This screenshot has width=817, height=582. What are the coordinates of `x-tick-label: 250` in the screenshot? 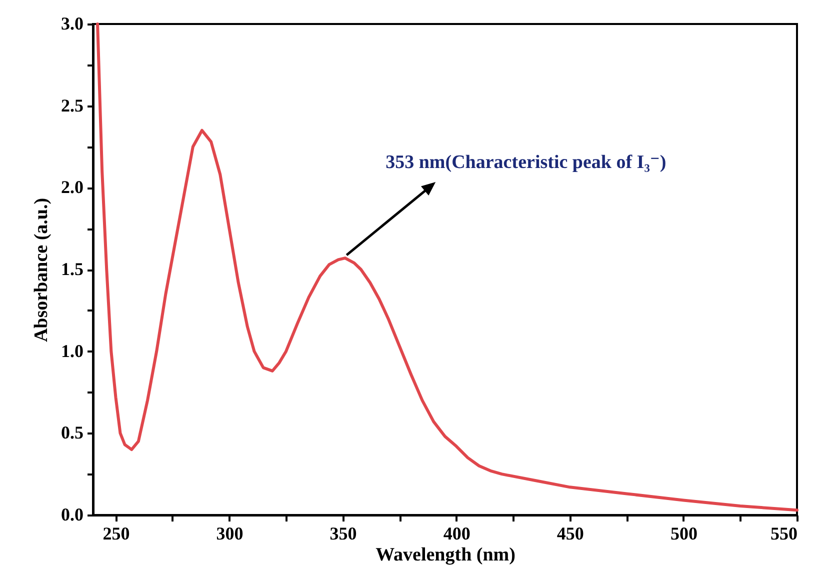 It's located at (116, 534).